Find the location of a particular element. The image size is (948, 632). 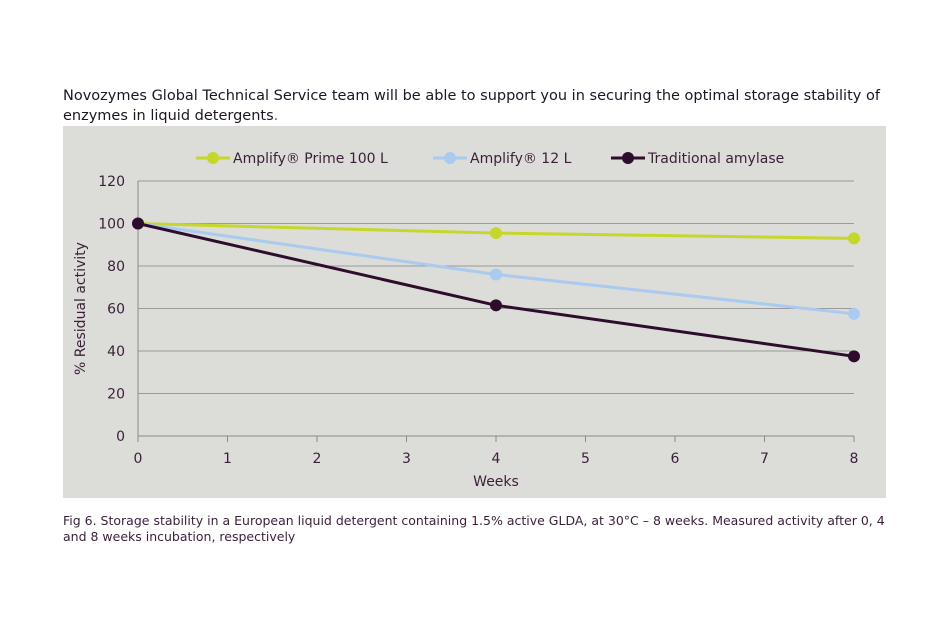

x-tick-label: 1 is located at coordinates (227, 459).